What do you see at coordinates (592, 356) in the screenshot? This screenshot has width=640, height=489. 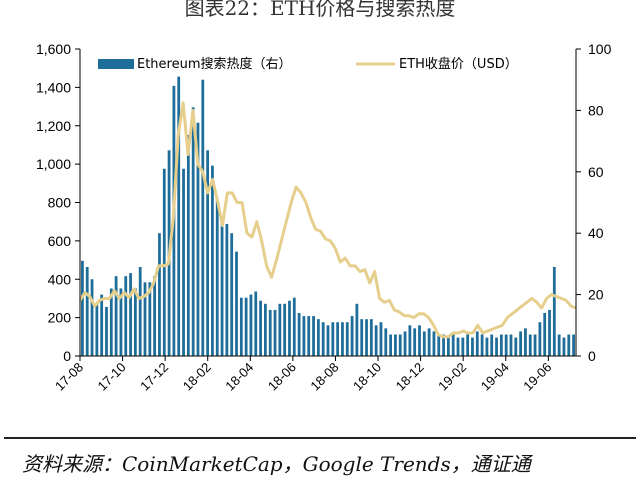 I see `right-tick-label: 0` at bounding box center [592, 356].